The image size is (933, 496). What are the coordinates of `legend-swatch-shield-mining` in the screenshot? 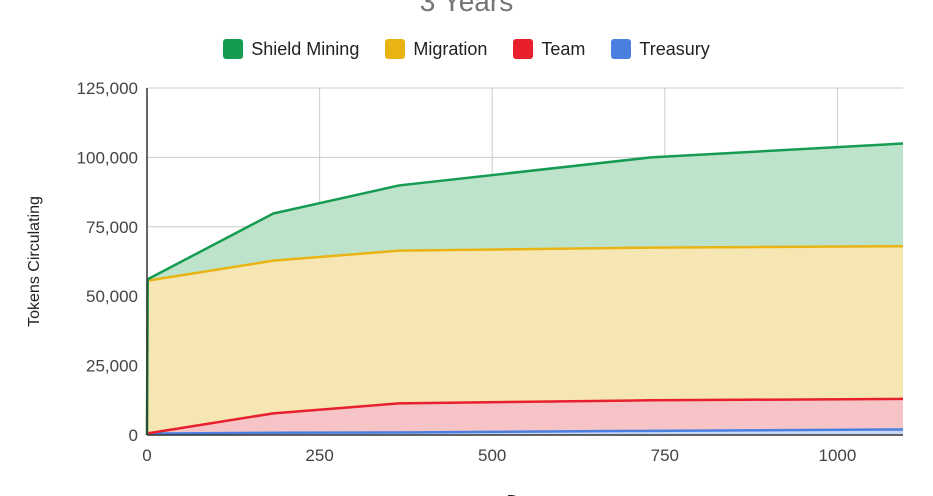 It's located at (233, 49).